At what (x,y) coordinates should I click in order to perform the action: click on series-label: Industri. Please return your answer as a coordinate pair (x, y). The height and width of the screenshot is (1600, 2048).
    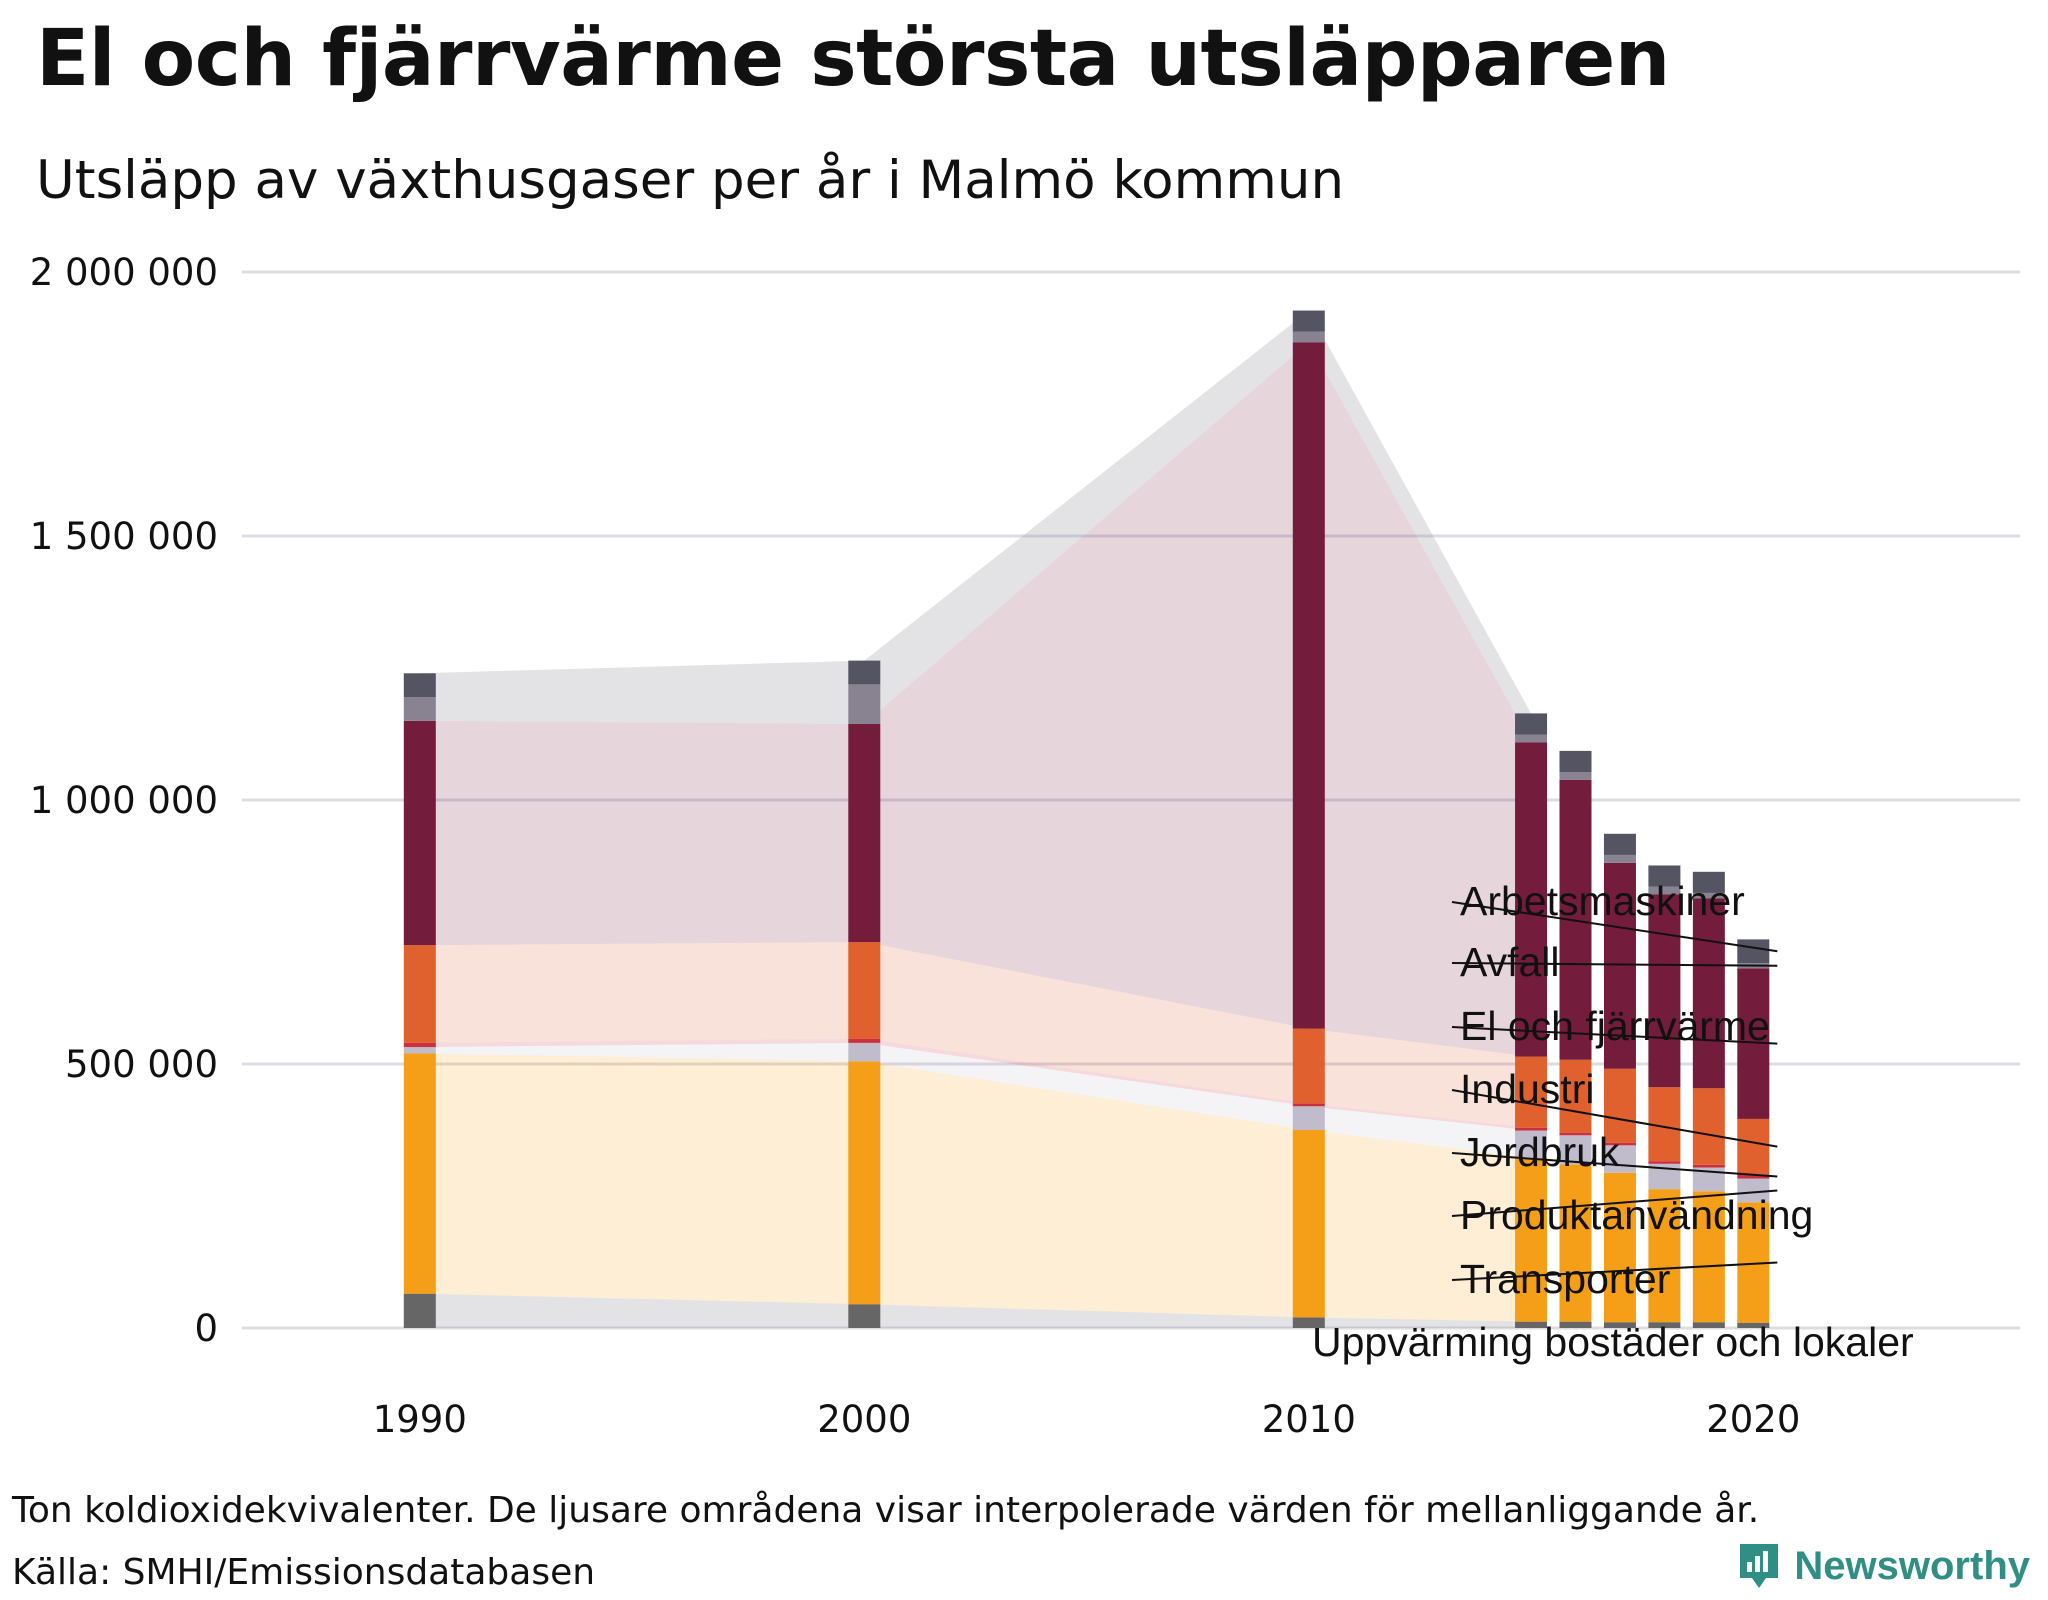
    Looking at the image, I should click on (1527, 1089).